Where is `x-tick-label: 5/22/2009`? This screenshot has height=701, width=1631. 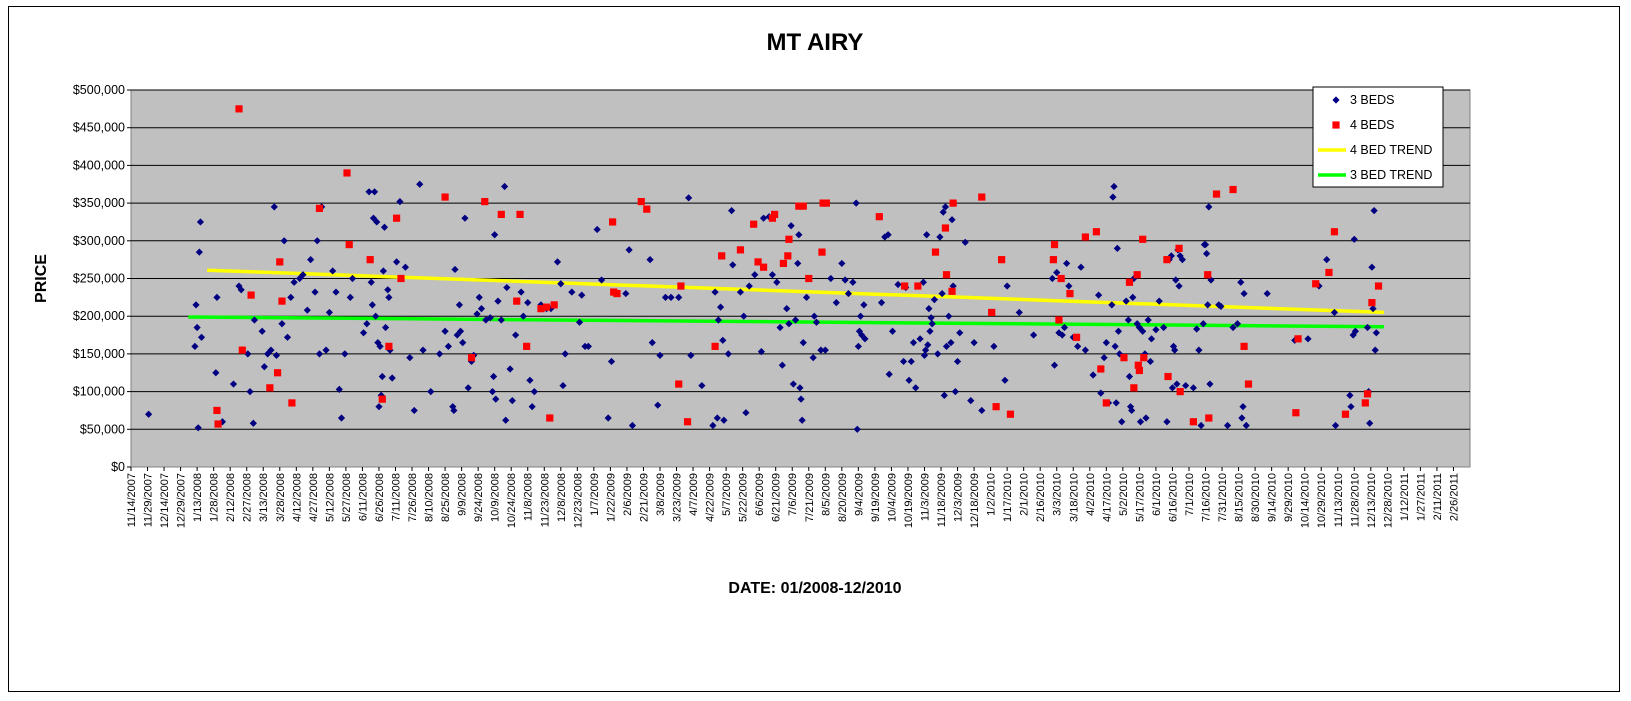 x-tick-label: 5/22/2009 is located at coordinates (744, 497).